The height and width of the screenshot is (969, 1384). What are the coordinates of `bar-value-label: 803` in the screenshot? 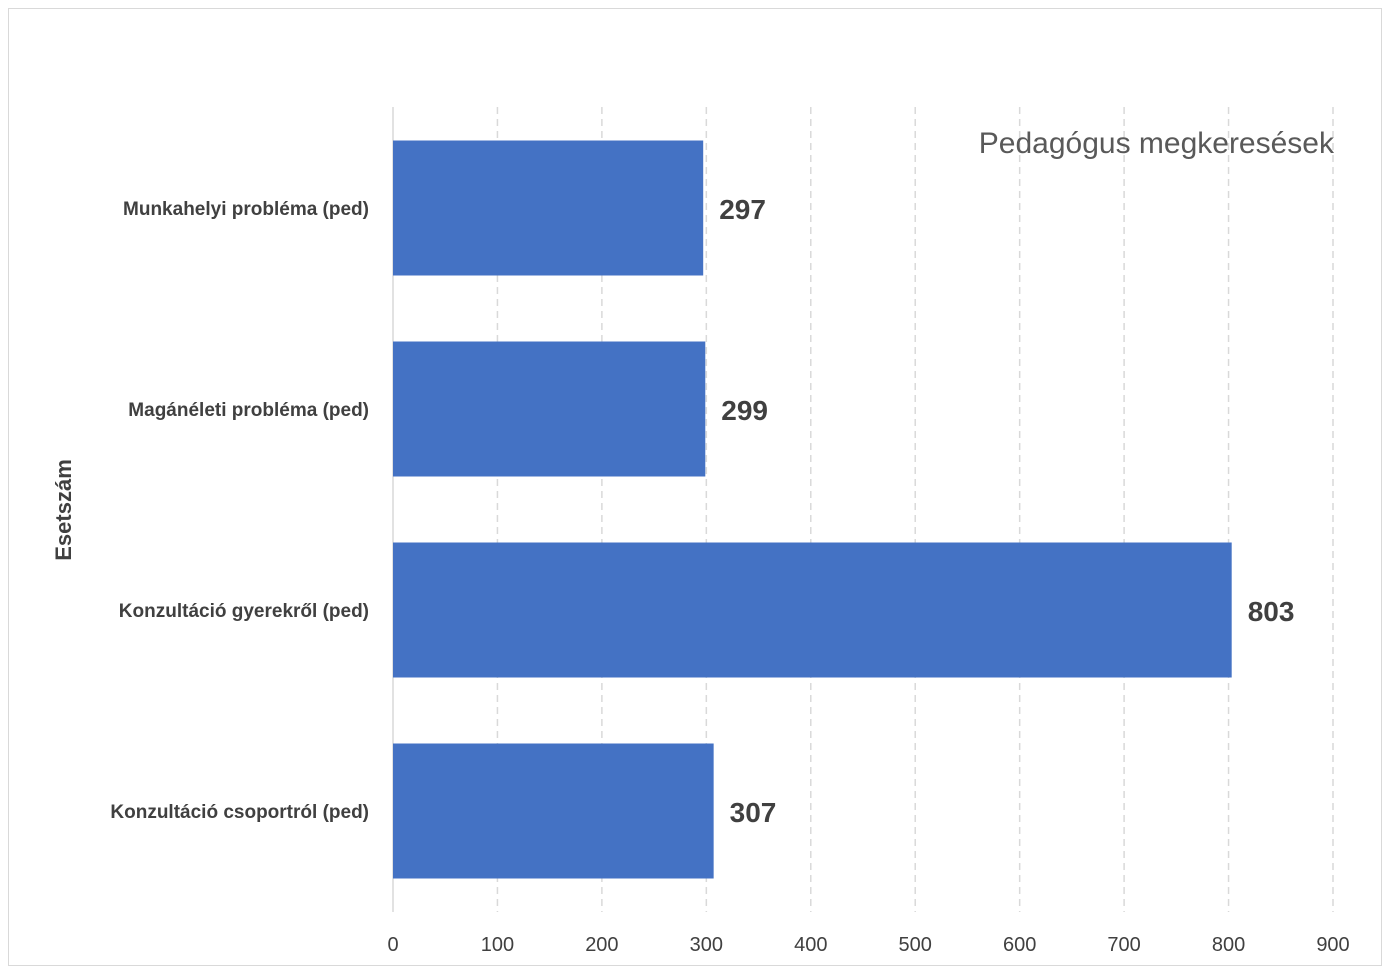 It's located at (1271, 611).